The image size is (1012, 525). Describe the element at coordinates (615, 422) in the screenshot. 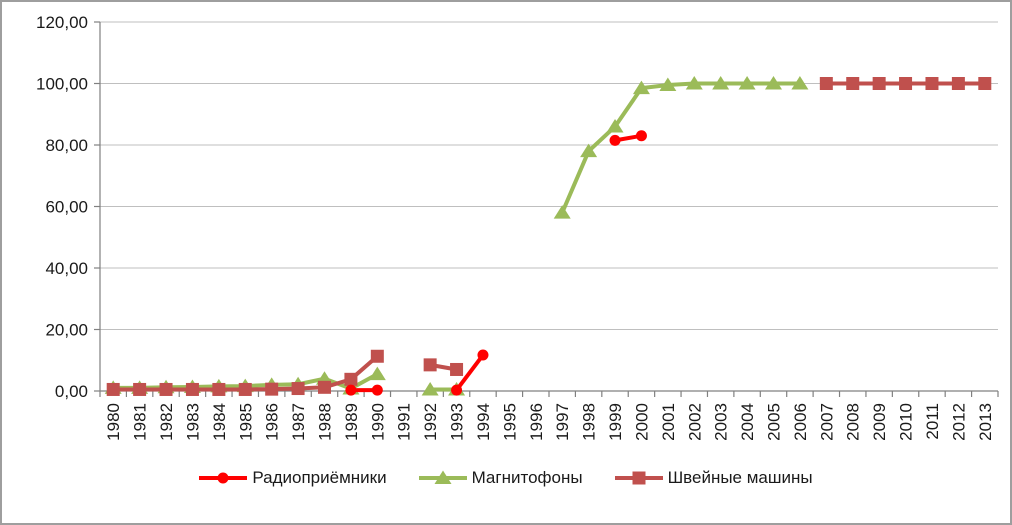

I see `x-axis-label: 1999` at that location.